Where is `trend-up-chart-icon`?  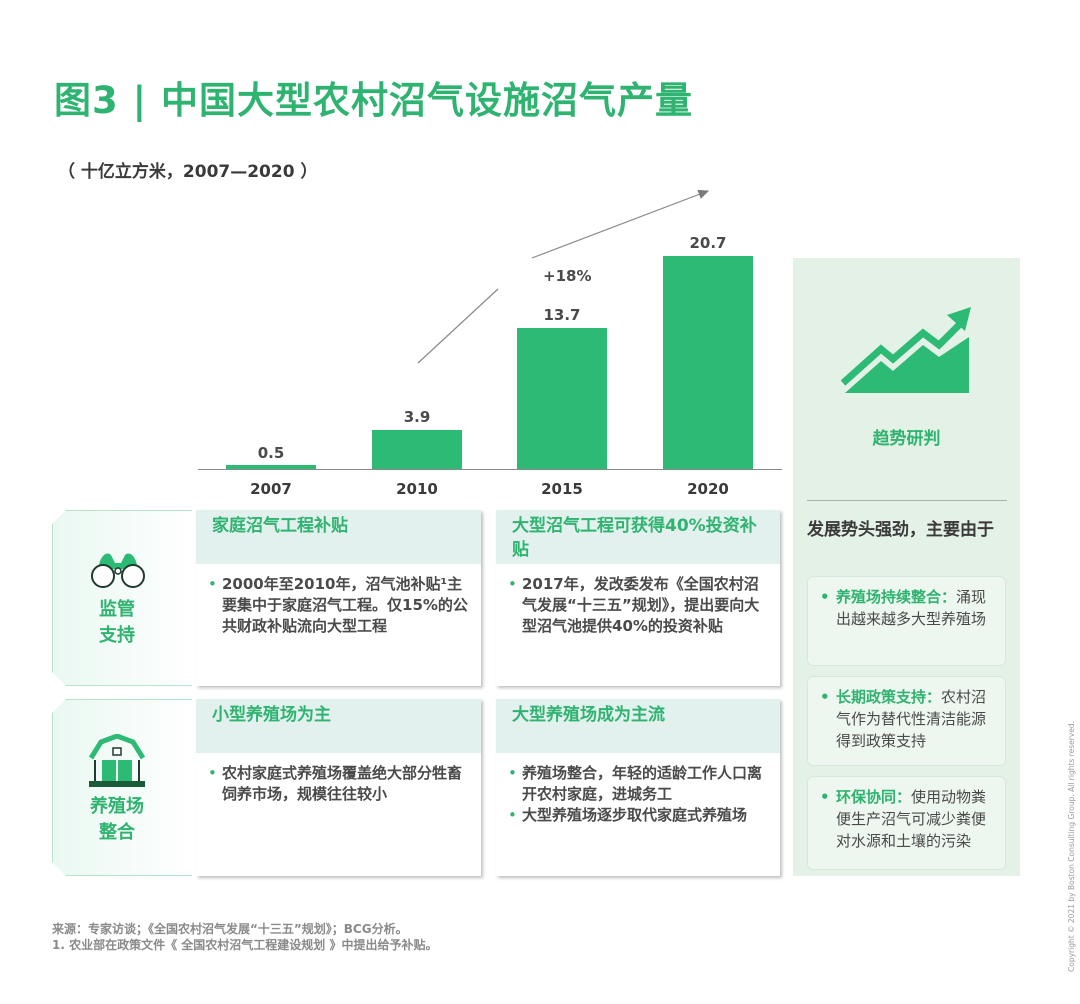 trend-up-chart-icon is located at coordinates (906, 350).